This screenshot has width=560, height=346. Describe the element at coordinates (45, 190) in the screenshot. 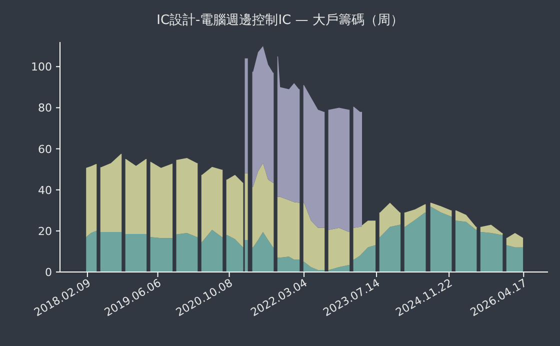

I see `y-tick-label: 40` at that location.